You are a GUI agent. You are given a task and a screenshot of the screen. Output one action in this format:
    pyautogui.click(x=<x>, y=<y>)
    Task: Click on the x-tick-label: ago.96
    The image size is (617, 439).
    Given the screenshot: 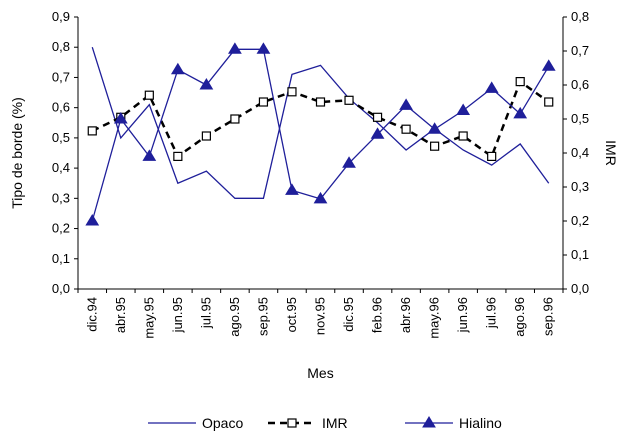 What is the action you would take?
    pyautogui.click(x=519, y=317)
    